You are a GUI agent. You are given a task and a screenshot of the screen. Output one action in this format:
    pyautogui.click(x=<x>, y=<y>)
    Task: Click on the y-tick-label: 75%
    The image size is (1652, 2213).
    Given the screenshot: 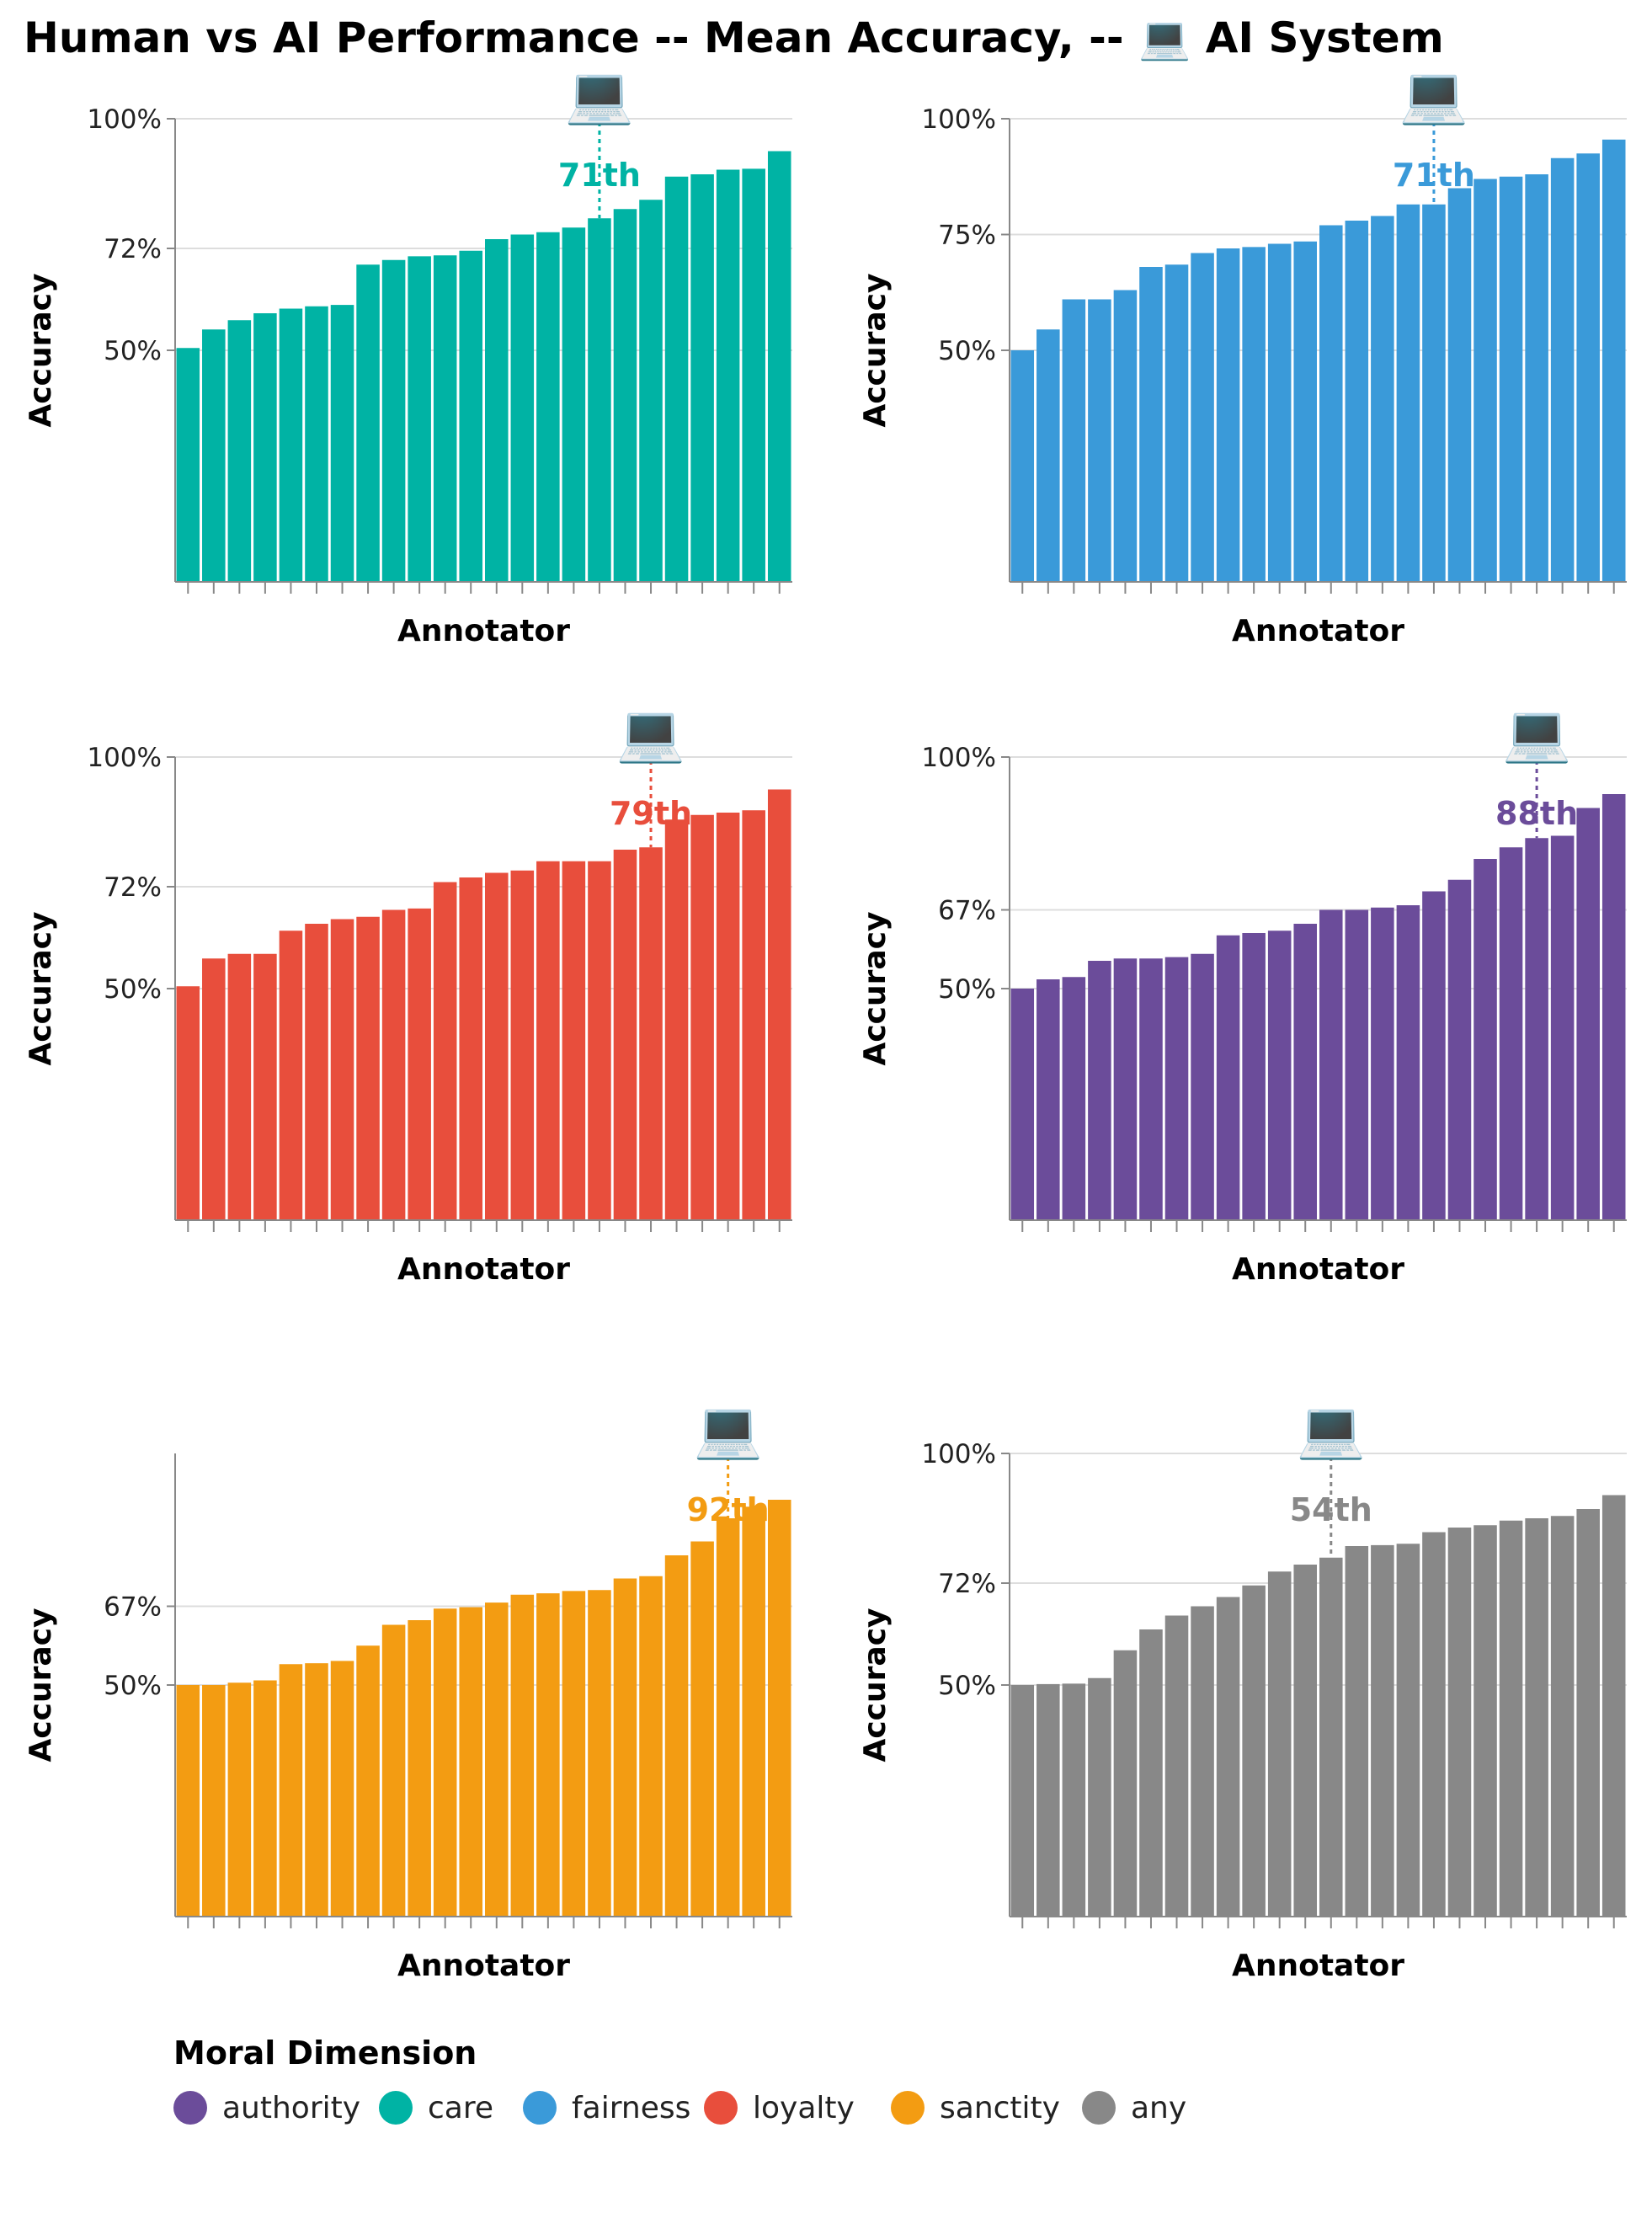 What is the action you would take?
    pyautogui.click(x=967, y=236)
    